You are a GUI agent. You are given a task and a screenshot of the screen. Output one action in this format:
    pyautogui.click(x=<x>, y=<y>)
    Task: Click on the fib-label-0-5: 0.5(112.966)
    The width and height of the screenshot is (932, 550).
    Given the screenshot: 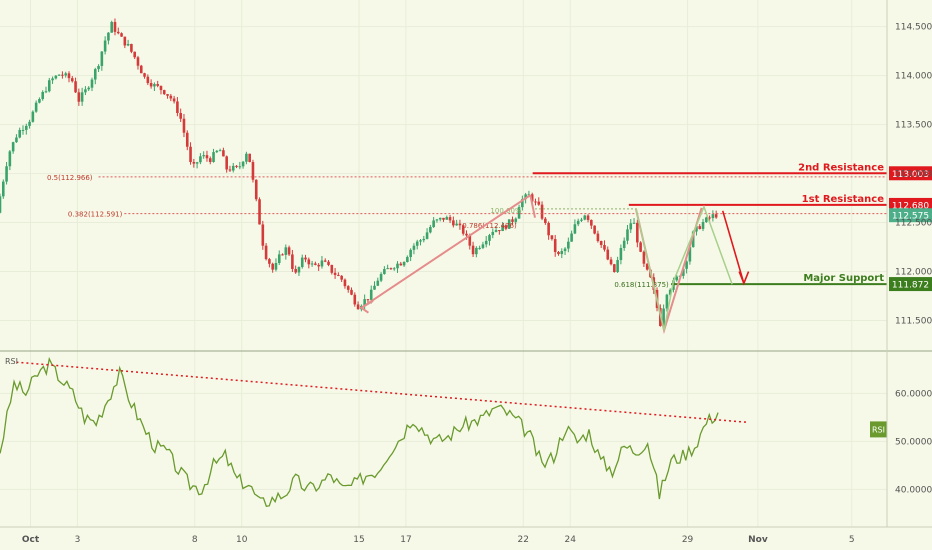 What is the action you would take?
    pyautogui.click(x=70, y=178)
    